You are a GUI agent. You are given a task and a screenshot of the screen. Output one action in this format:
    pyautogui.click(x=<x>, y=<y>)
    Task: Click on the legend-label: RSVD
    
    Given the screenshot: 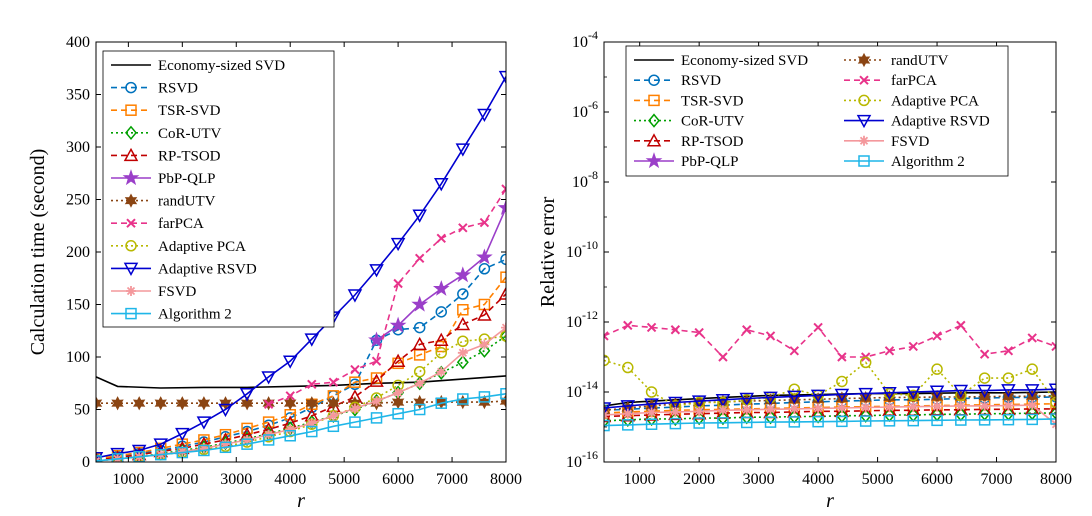 What is the action you would take?
    pyautogui.click(x=701, y=81)
    